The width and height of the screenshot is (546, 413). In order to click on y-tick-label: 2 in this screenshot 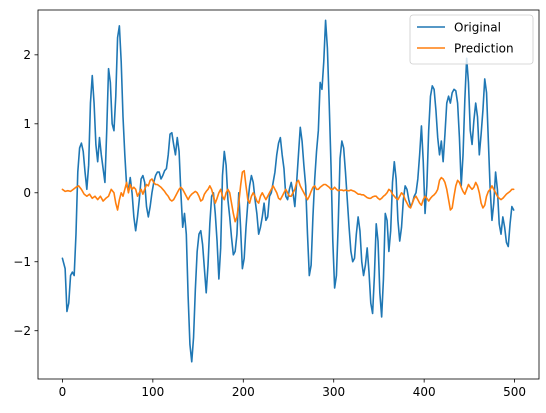, I will do `click(27, 55)`.